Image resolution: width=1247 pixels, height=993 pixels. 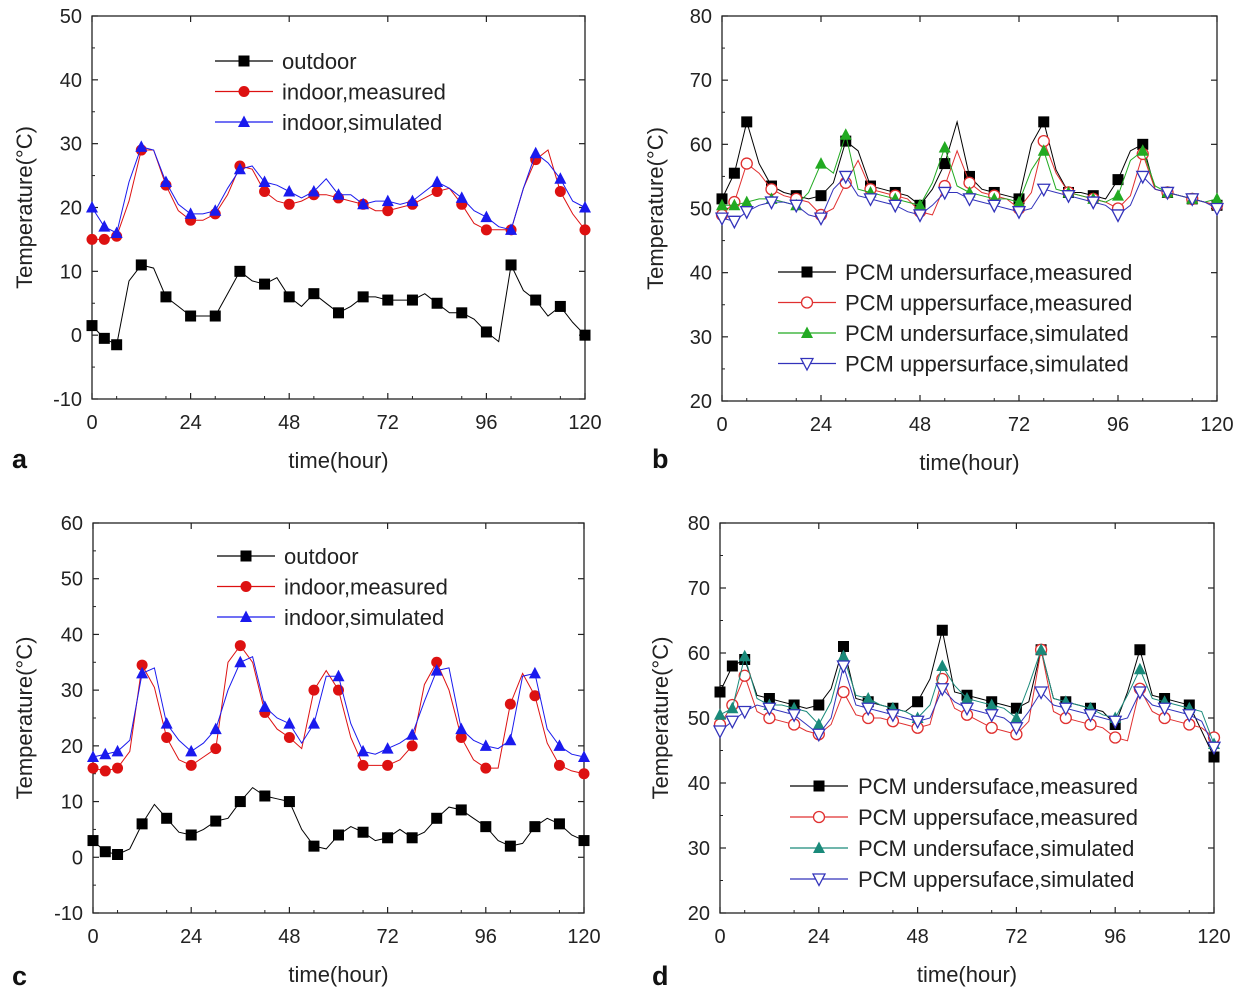 I want to click on y-tick-label: 20, so click(x=699, y=914).